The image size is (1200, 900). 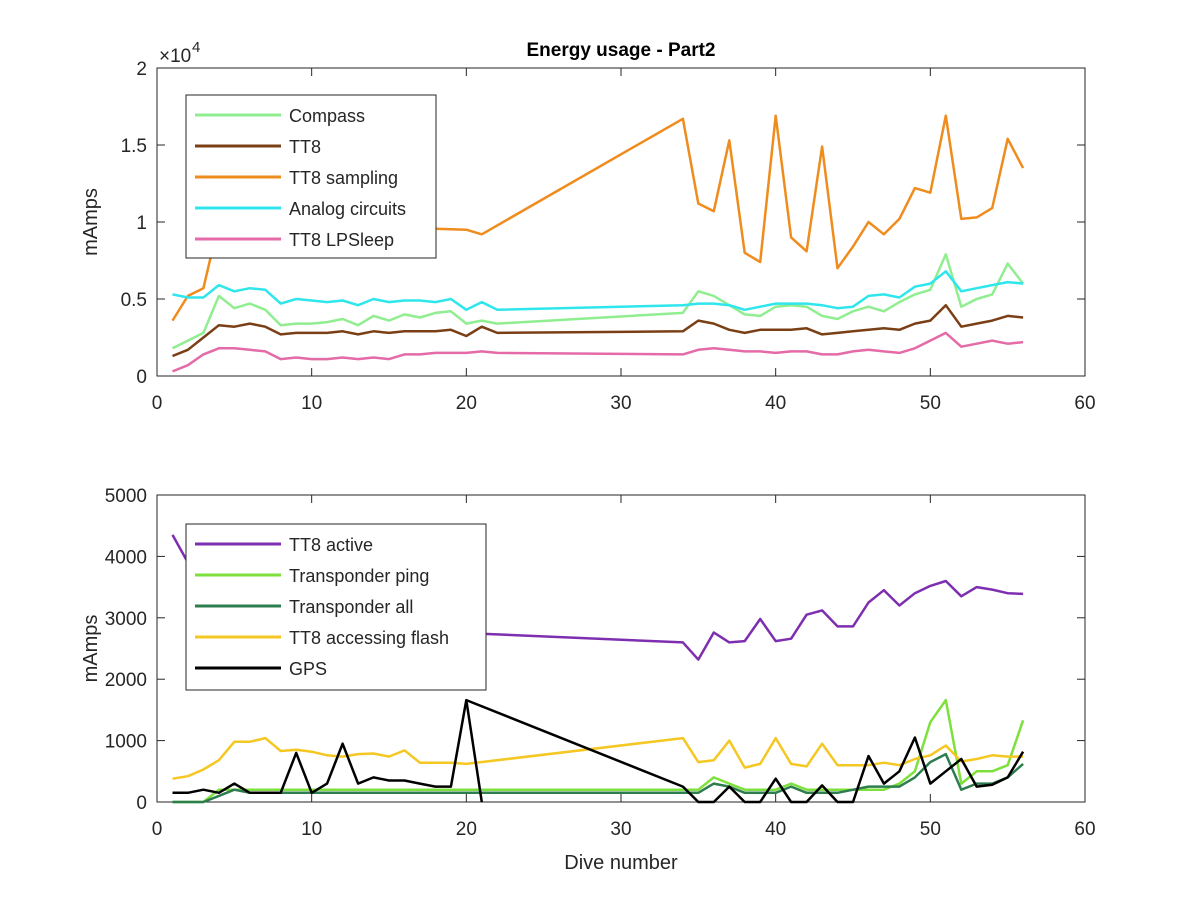 What do you see at coordinates (369, 638) in the screenshot?
I see `legend-label: TT8 accessing flash` at bounding box center [369, 638].